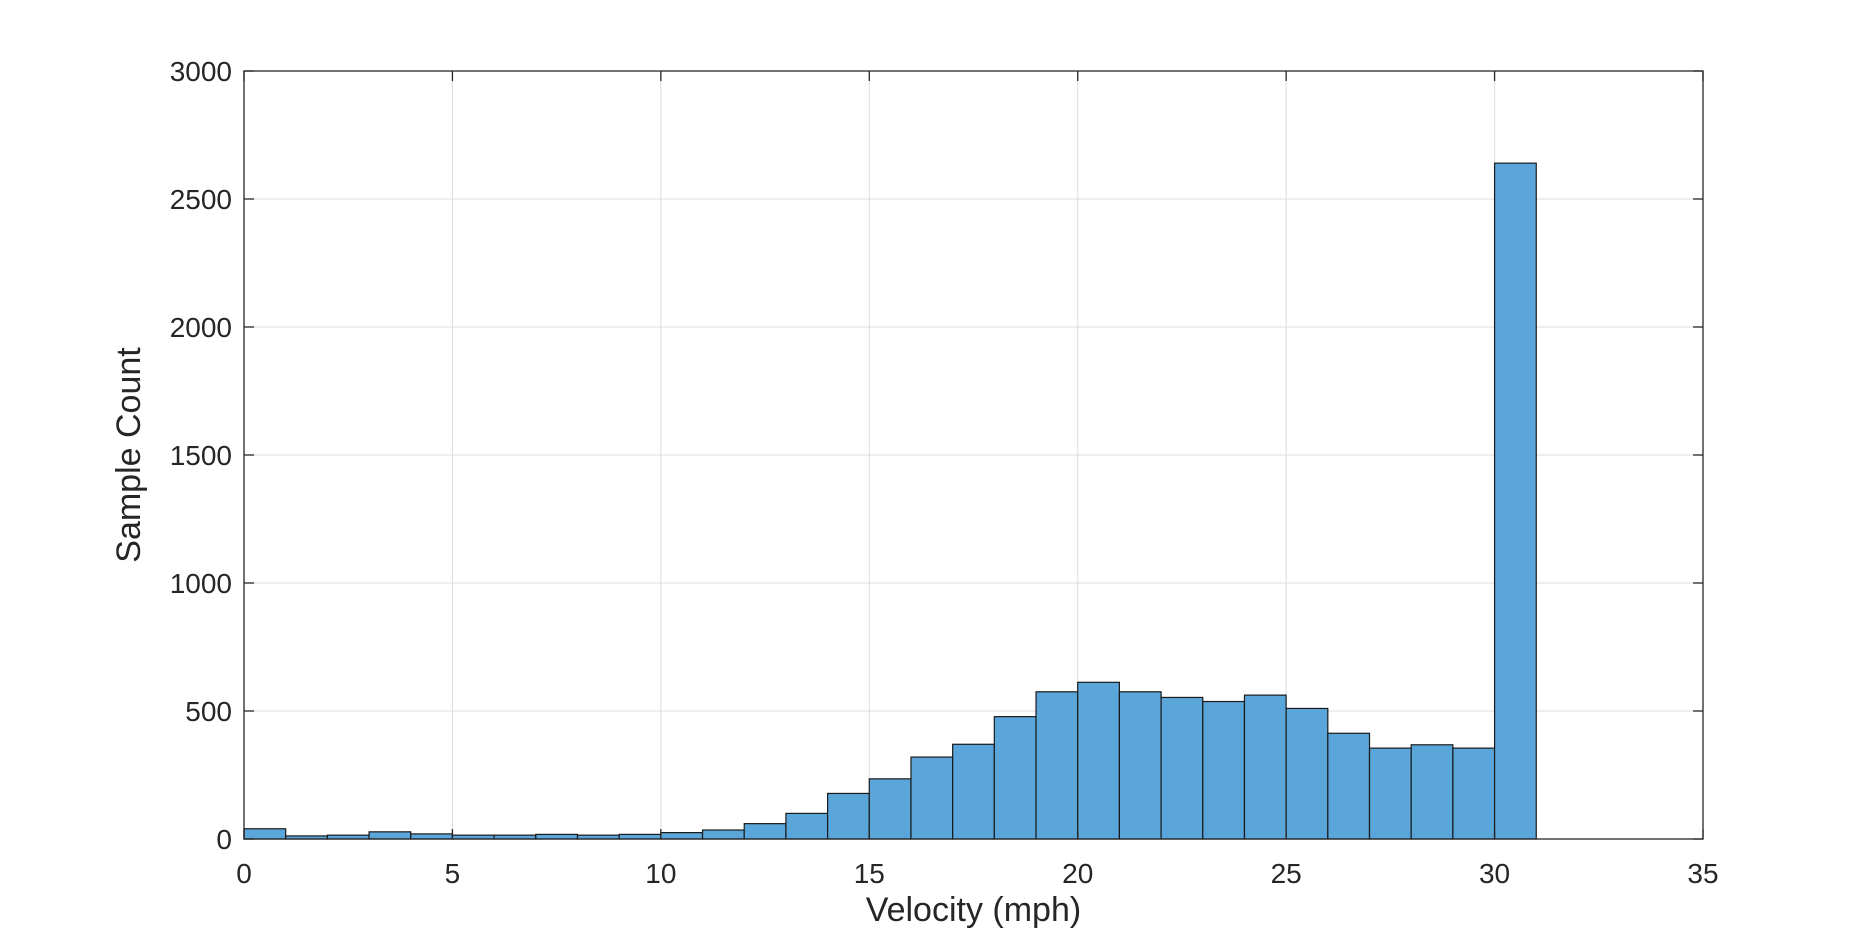 The width and height of the screenshot is (1856, 932). Describe the element at coordinates (201, 583) in the screenshot. I see `y-tick-label: 1000` at that location.